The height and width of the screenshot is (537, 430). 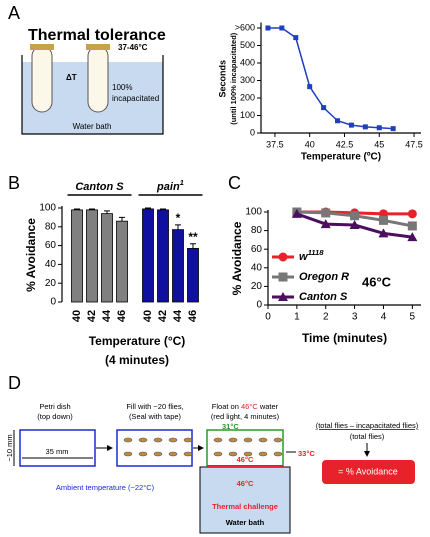 I want to click on legend-marker, so click(x=283, y=257).